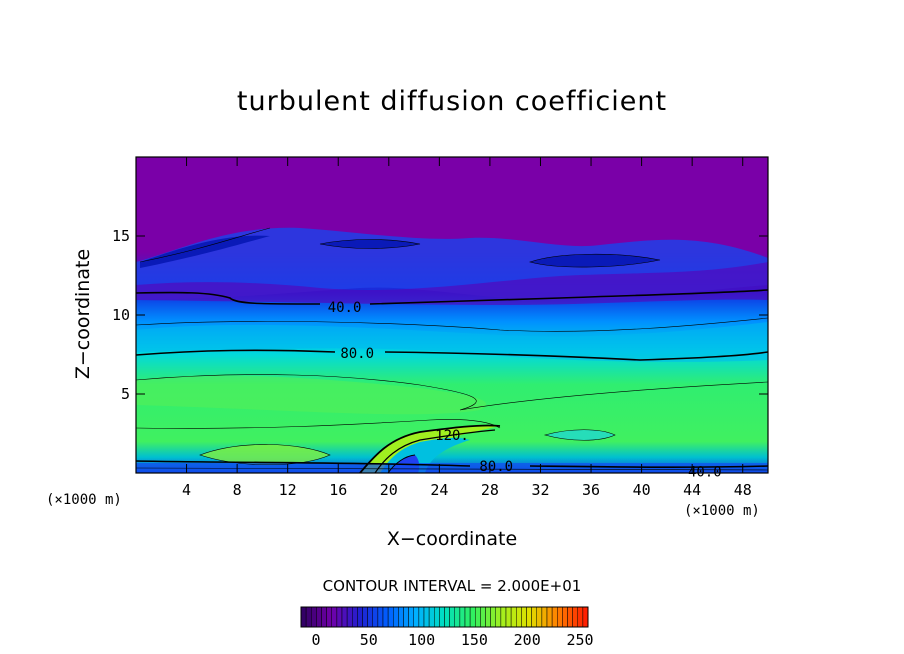  I want to click on x-tick-label: 8, so click(237, 490).